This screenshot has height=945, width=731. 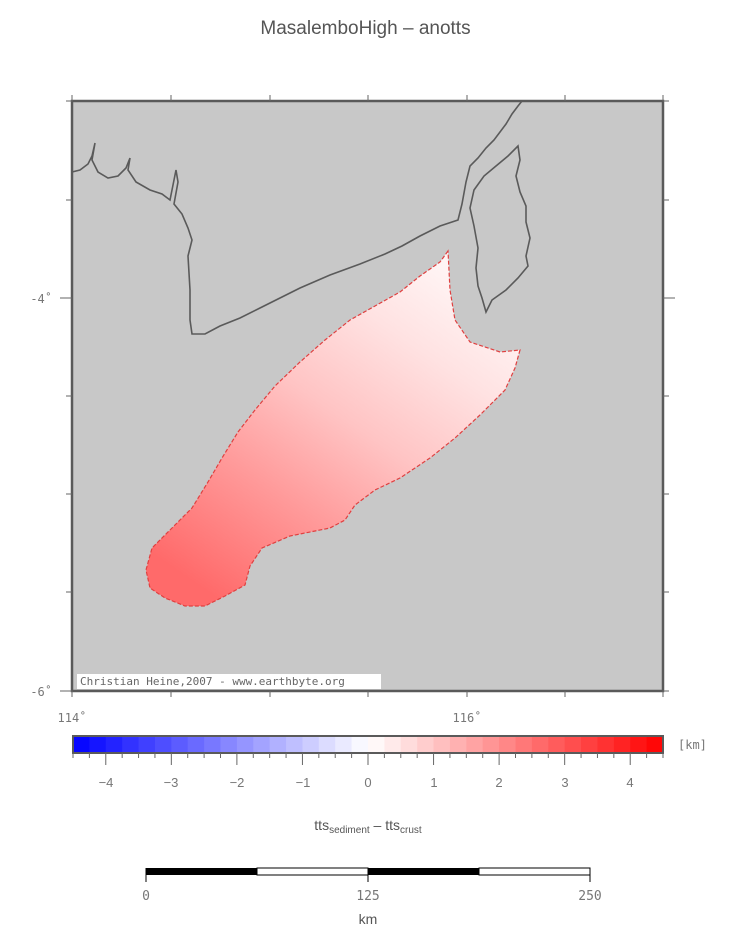 What do you see at coordinates (368, 919) in the screenshot?
I see `scale-unit: km` at bounding box center [368, 919].